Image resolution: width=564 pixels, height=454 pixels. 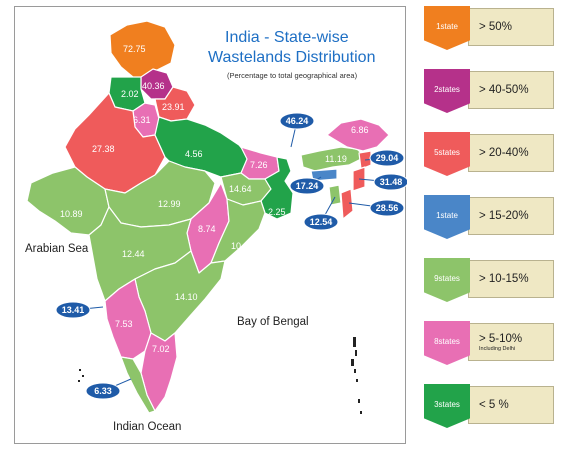 I want to click on state-value-madhya-pradesh: 12.99, so click(x=169, y=204).